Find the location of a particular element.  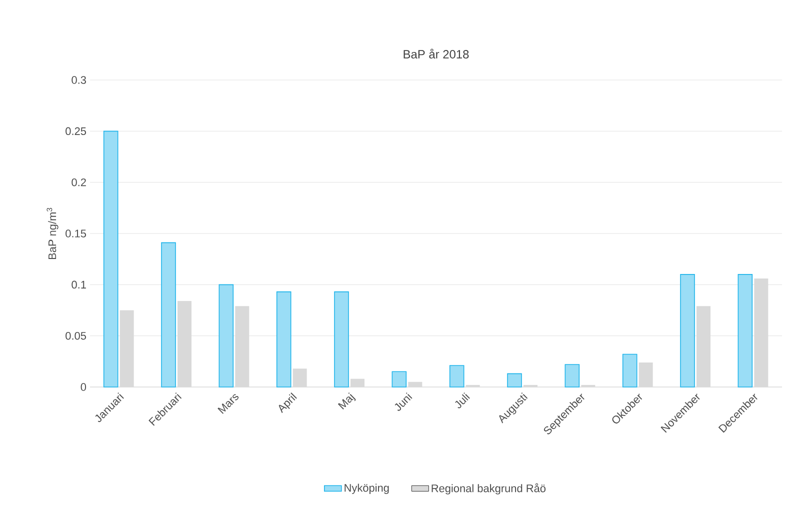

y-tick-label: 0 is located at coordinates (83, 387).